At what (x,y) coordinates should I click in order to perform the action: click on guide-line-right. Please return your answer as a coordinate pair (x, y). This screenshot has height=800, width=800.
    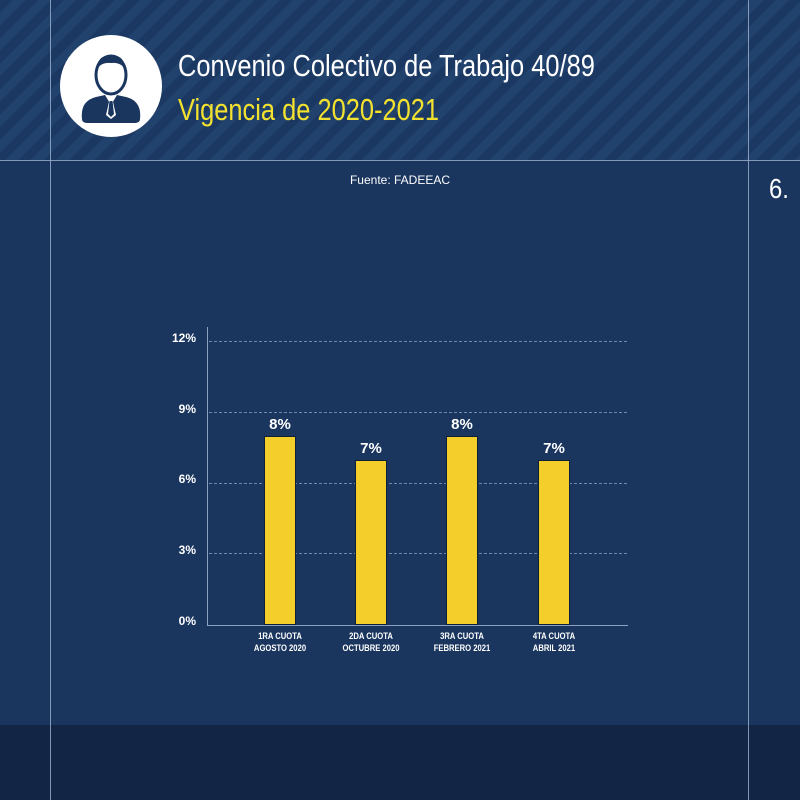
    Looking at the image, I should click on (748, 400).